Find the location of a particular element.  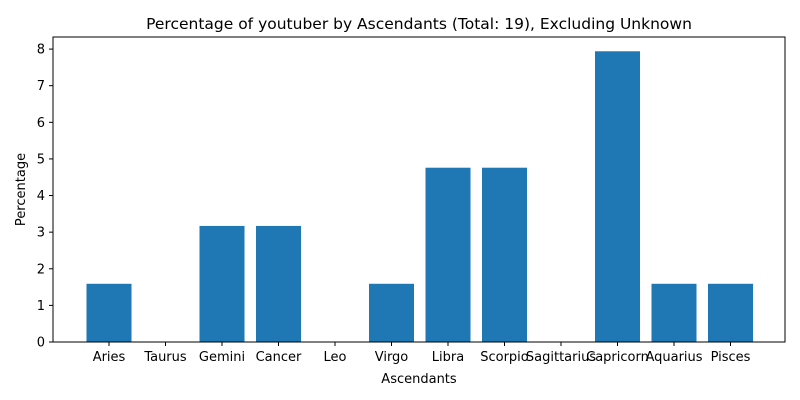

x-tick-label: Leo is located at coordinates (335, 357).